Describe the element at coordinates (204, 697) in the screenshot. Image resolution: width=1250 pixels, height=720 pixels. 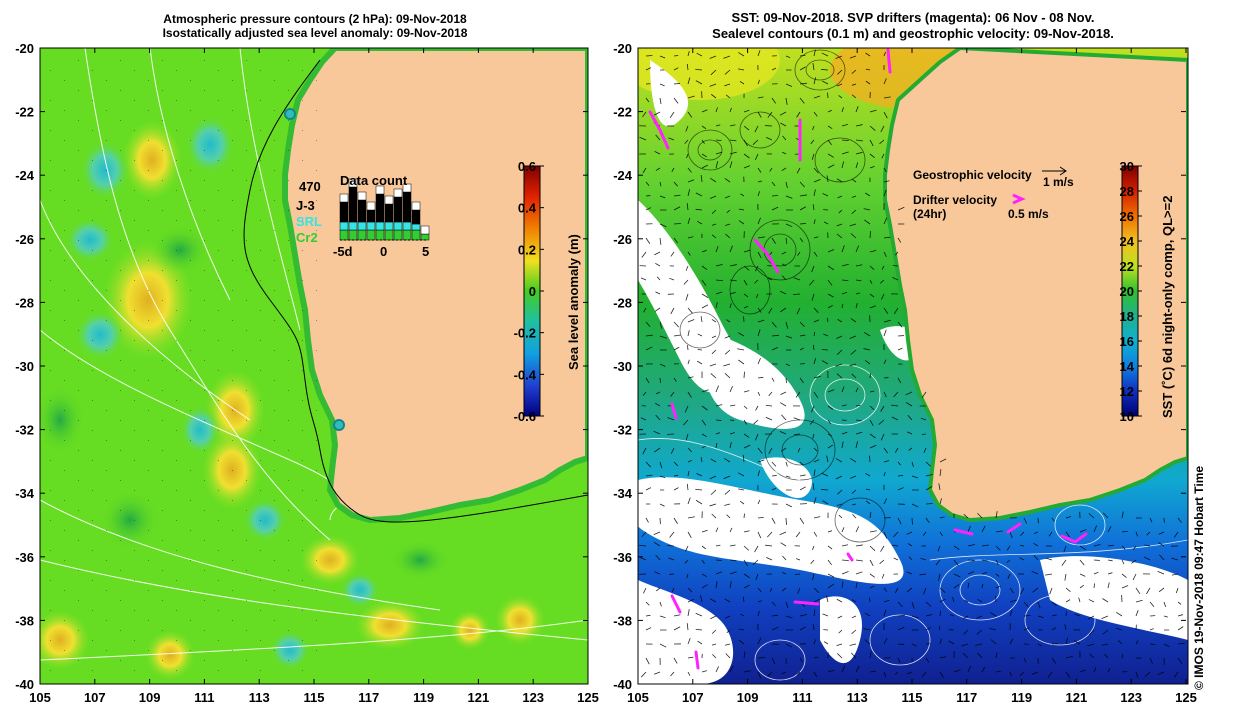
I see `left-lon-label: 111` at that location.